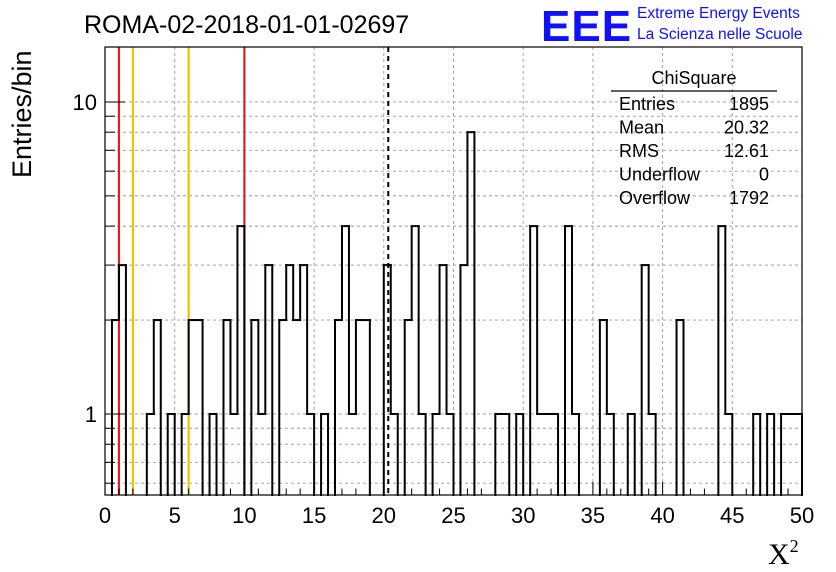  What do you see at coordinates (85, 102) in the screenshot?
I see `y-tick-label: 10` at bounding box center [85, 102].